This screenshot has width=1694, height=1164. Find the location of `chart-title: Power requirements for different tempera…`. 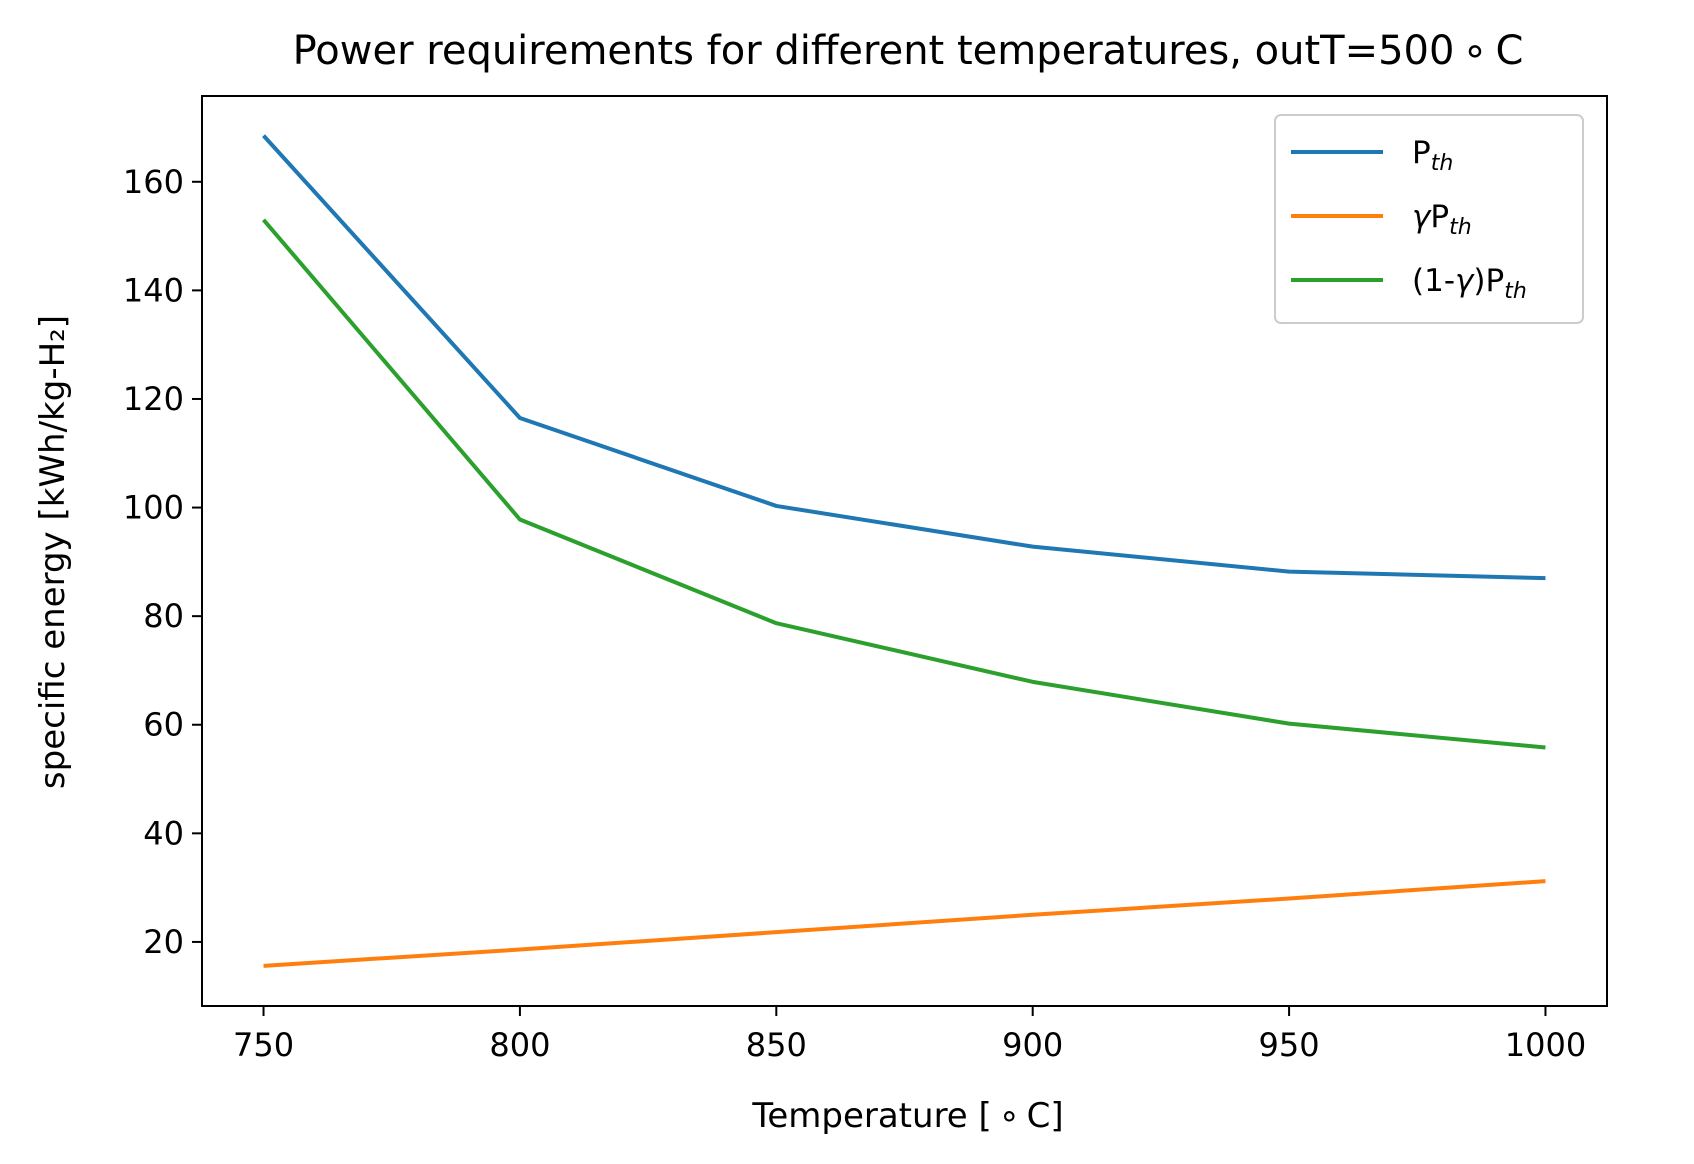

chart-title: Power requirements for different tempera… is located at coordinates (908, 51).